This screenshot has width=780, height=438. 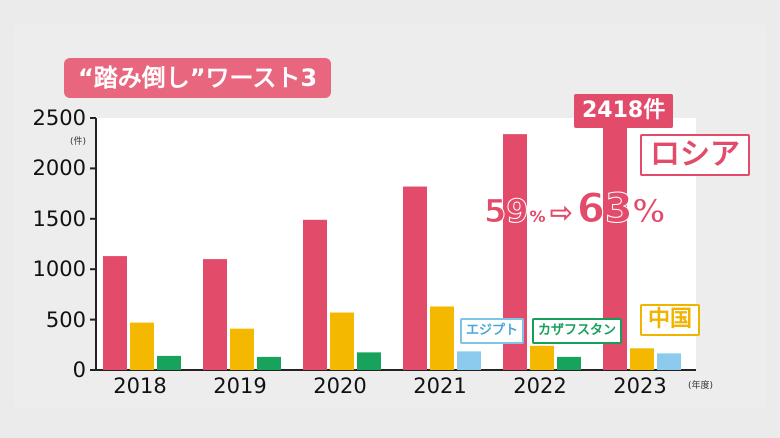 I want to click on arrow-right-icon: ⇨, so click(x=561, y=212).